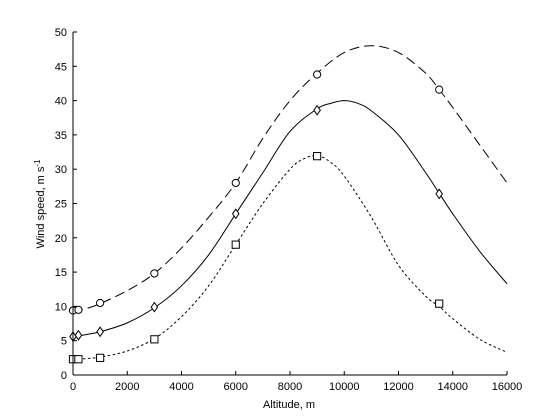 This screenshot has width=560, height=420. I want to click on y-tick-label: 15, so click(61, 273).